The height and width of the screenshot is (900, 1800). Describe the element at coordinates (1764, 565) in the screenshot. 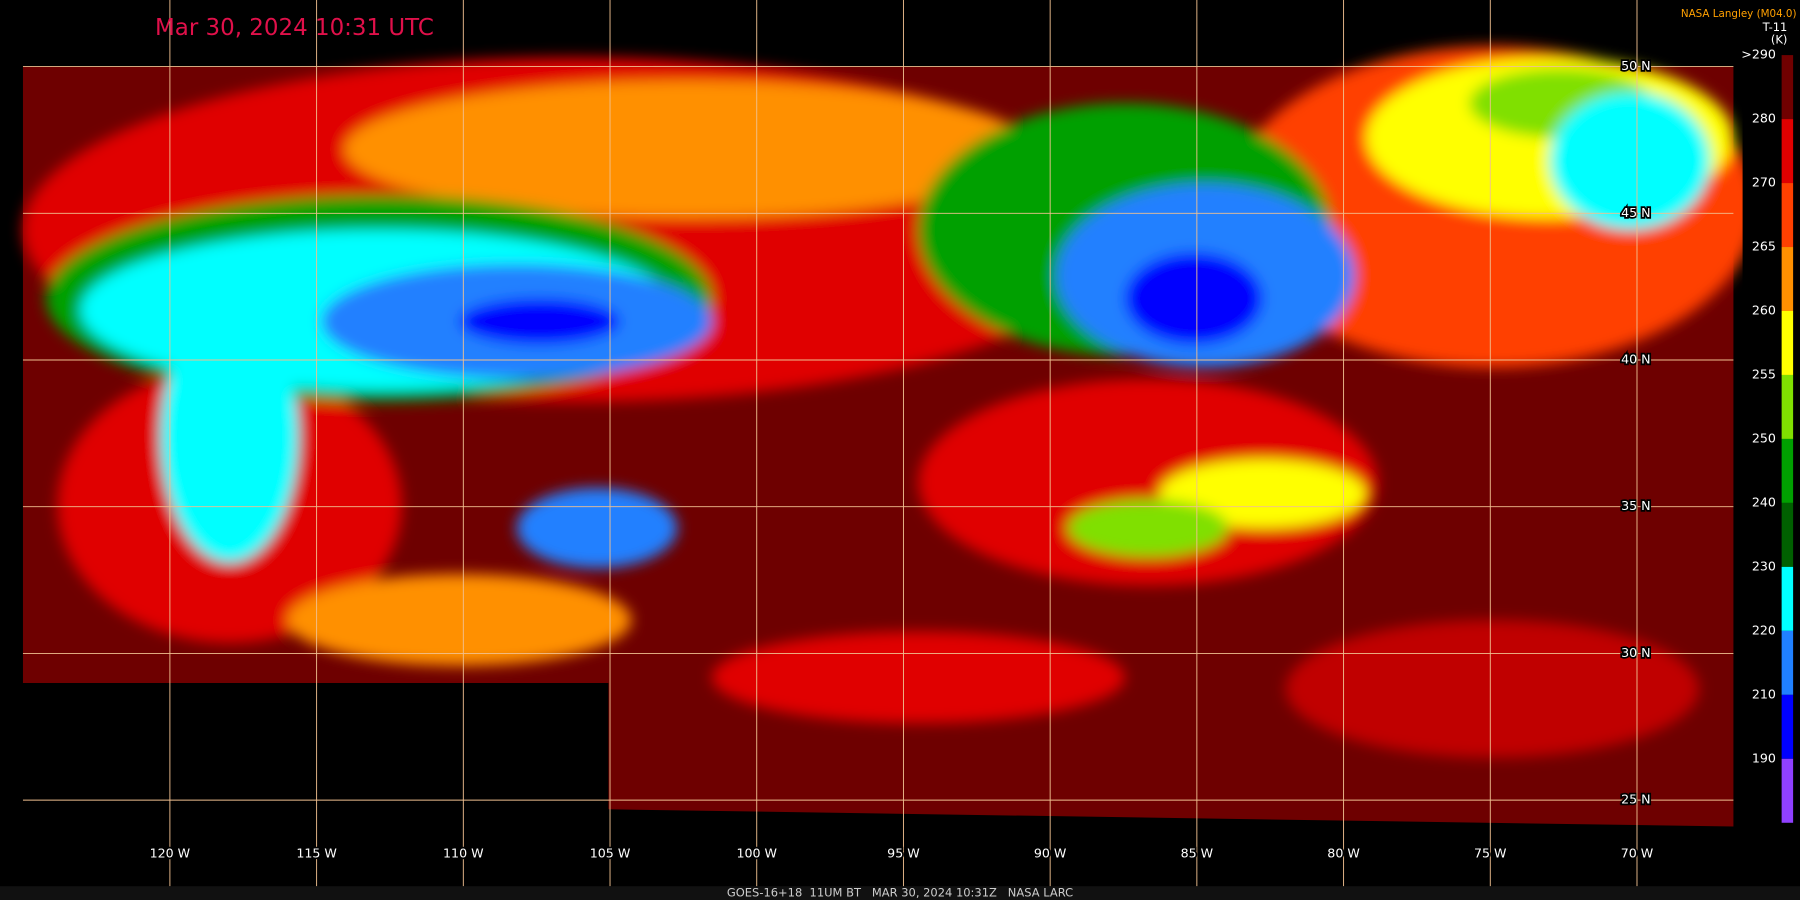

I see `colorbar-tick-label: 230` at that location.